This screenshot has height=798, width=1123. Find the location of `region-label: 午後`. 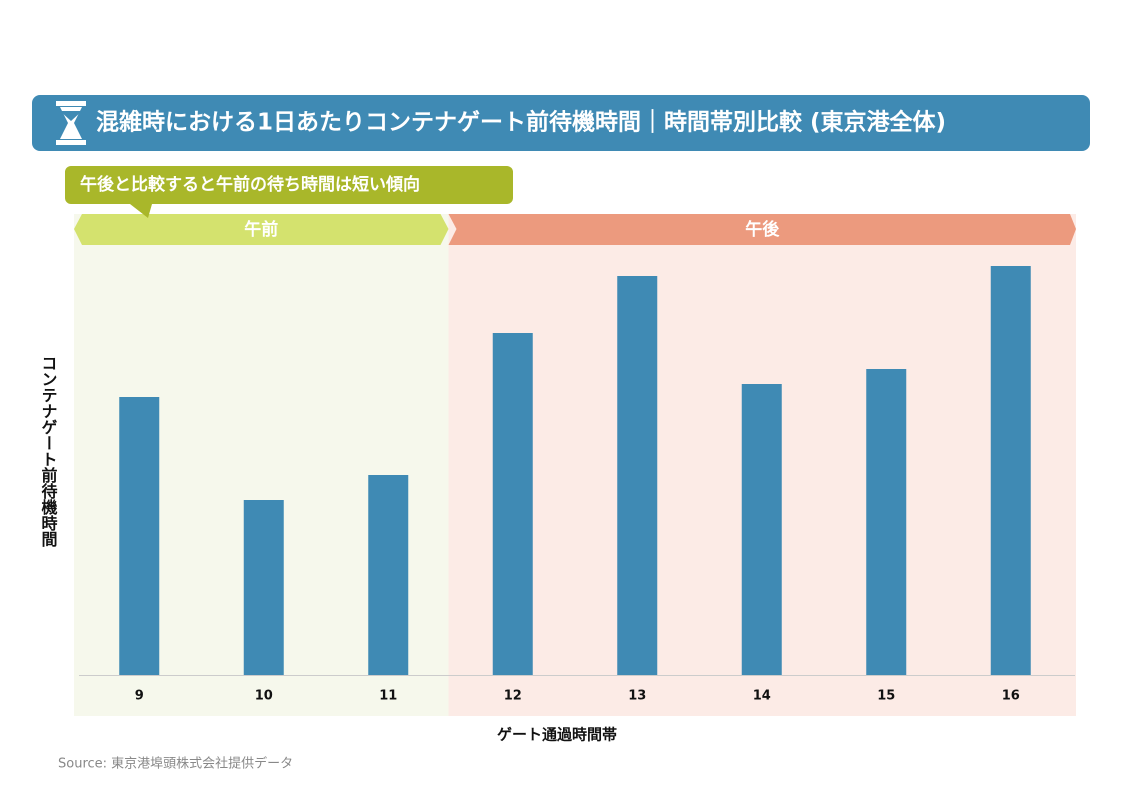

region-label: 午後 is located at coordinates (762, 229).